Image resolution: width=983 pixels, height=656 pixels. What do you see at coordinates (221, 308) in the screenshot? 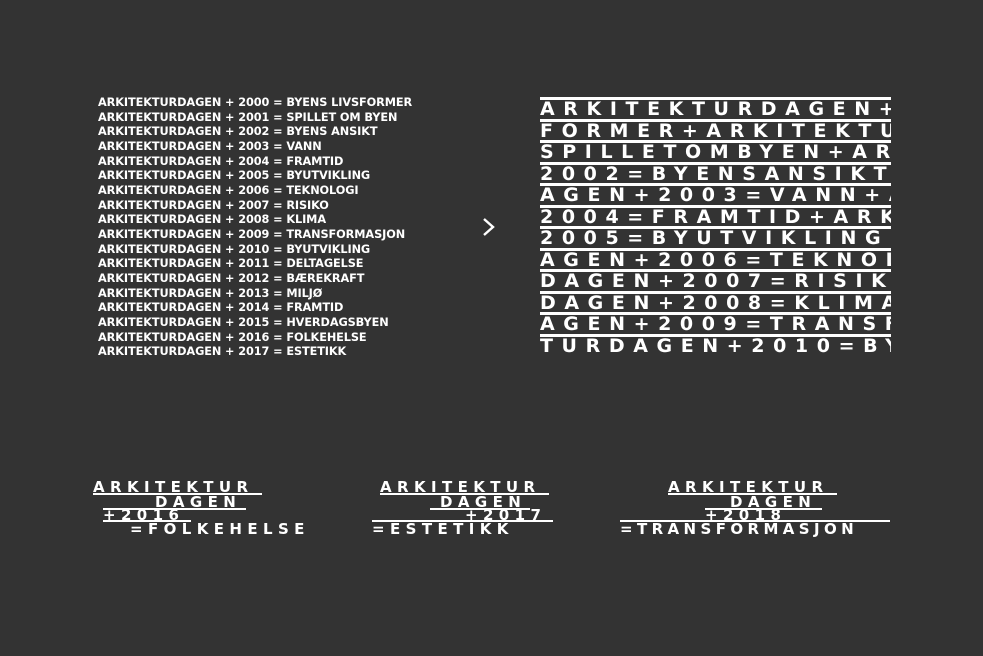
I see `list-item: ARKITEKTURDAGEN + 2014 = FRAMTID` at bounding box center [221, 308].